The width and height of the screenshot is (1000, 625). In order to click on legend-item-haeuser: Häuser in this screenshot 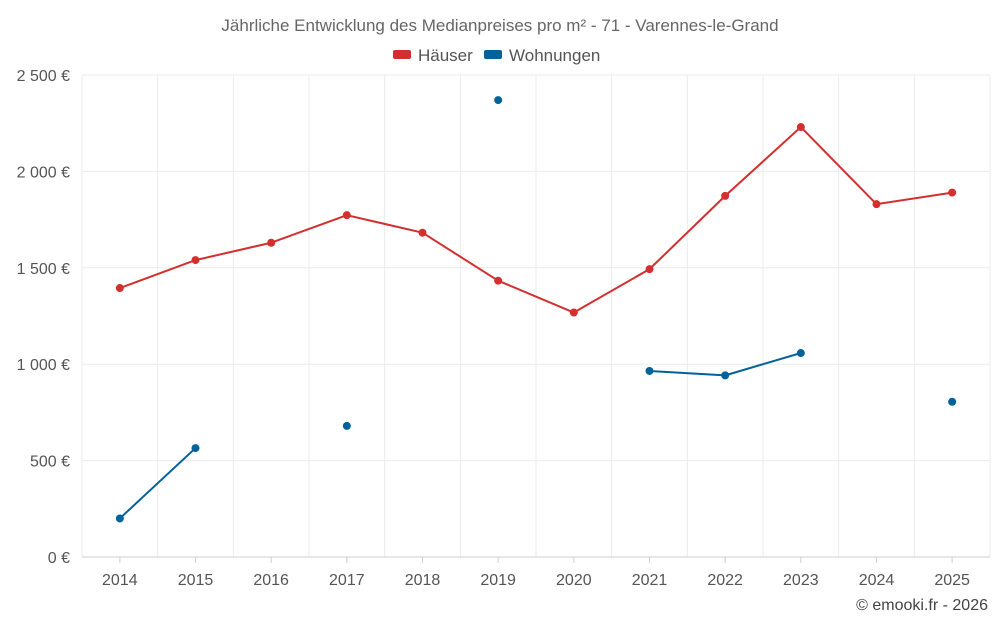, I will do `click(433, 55)`.